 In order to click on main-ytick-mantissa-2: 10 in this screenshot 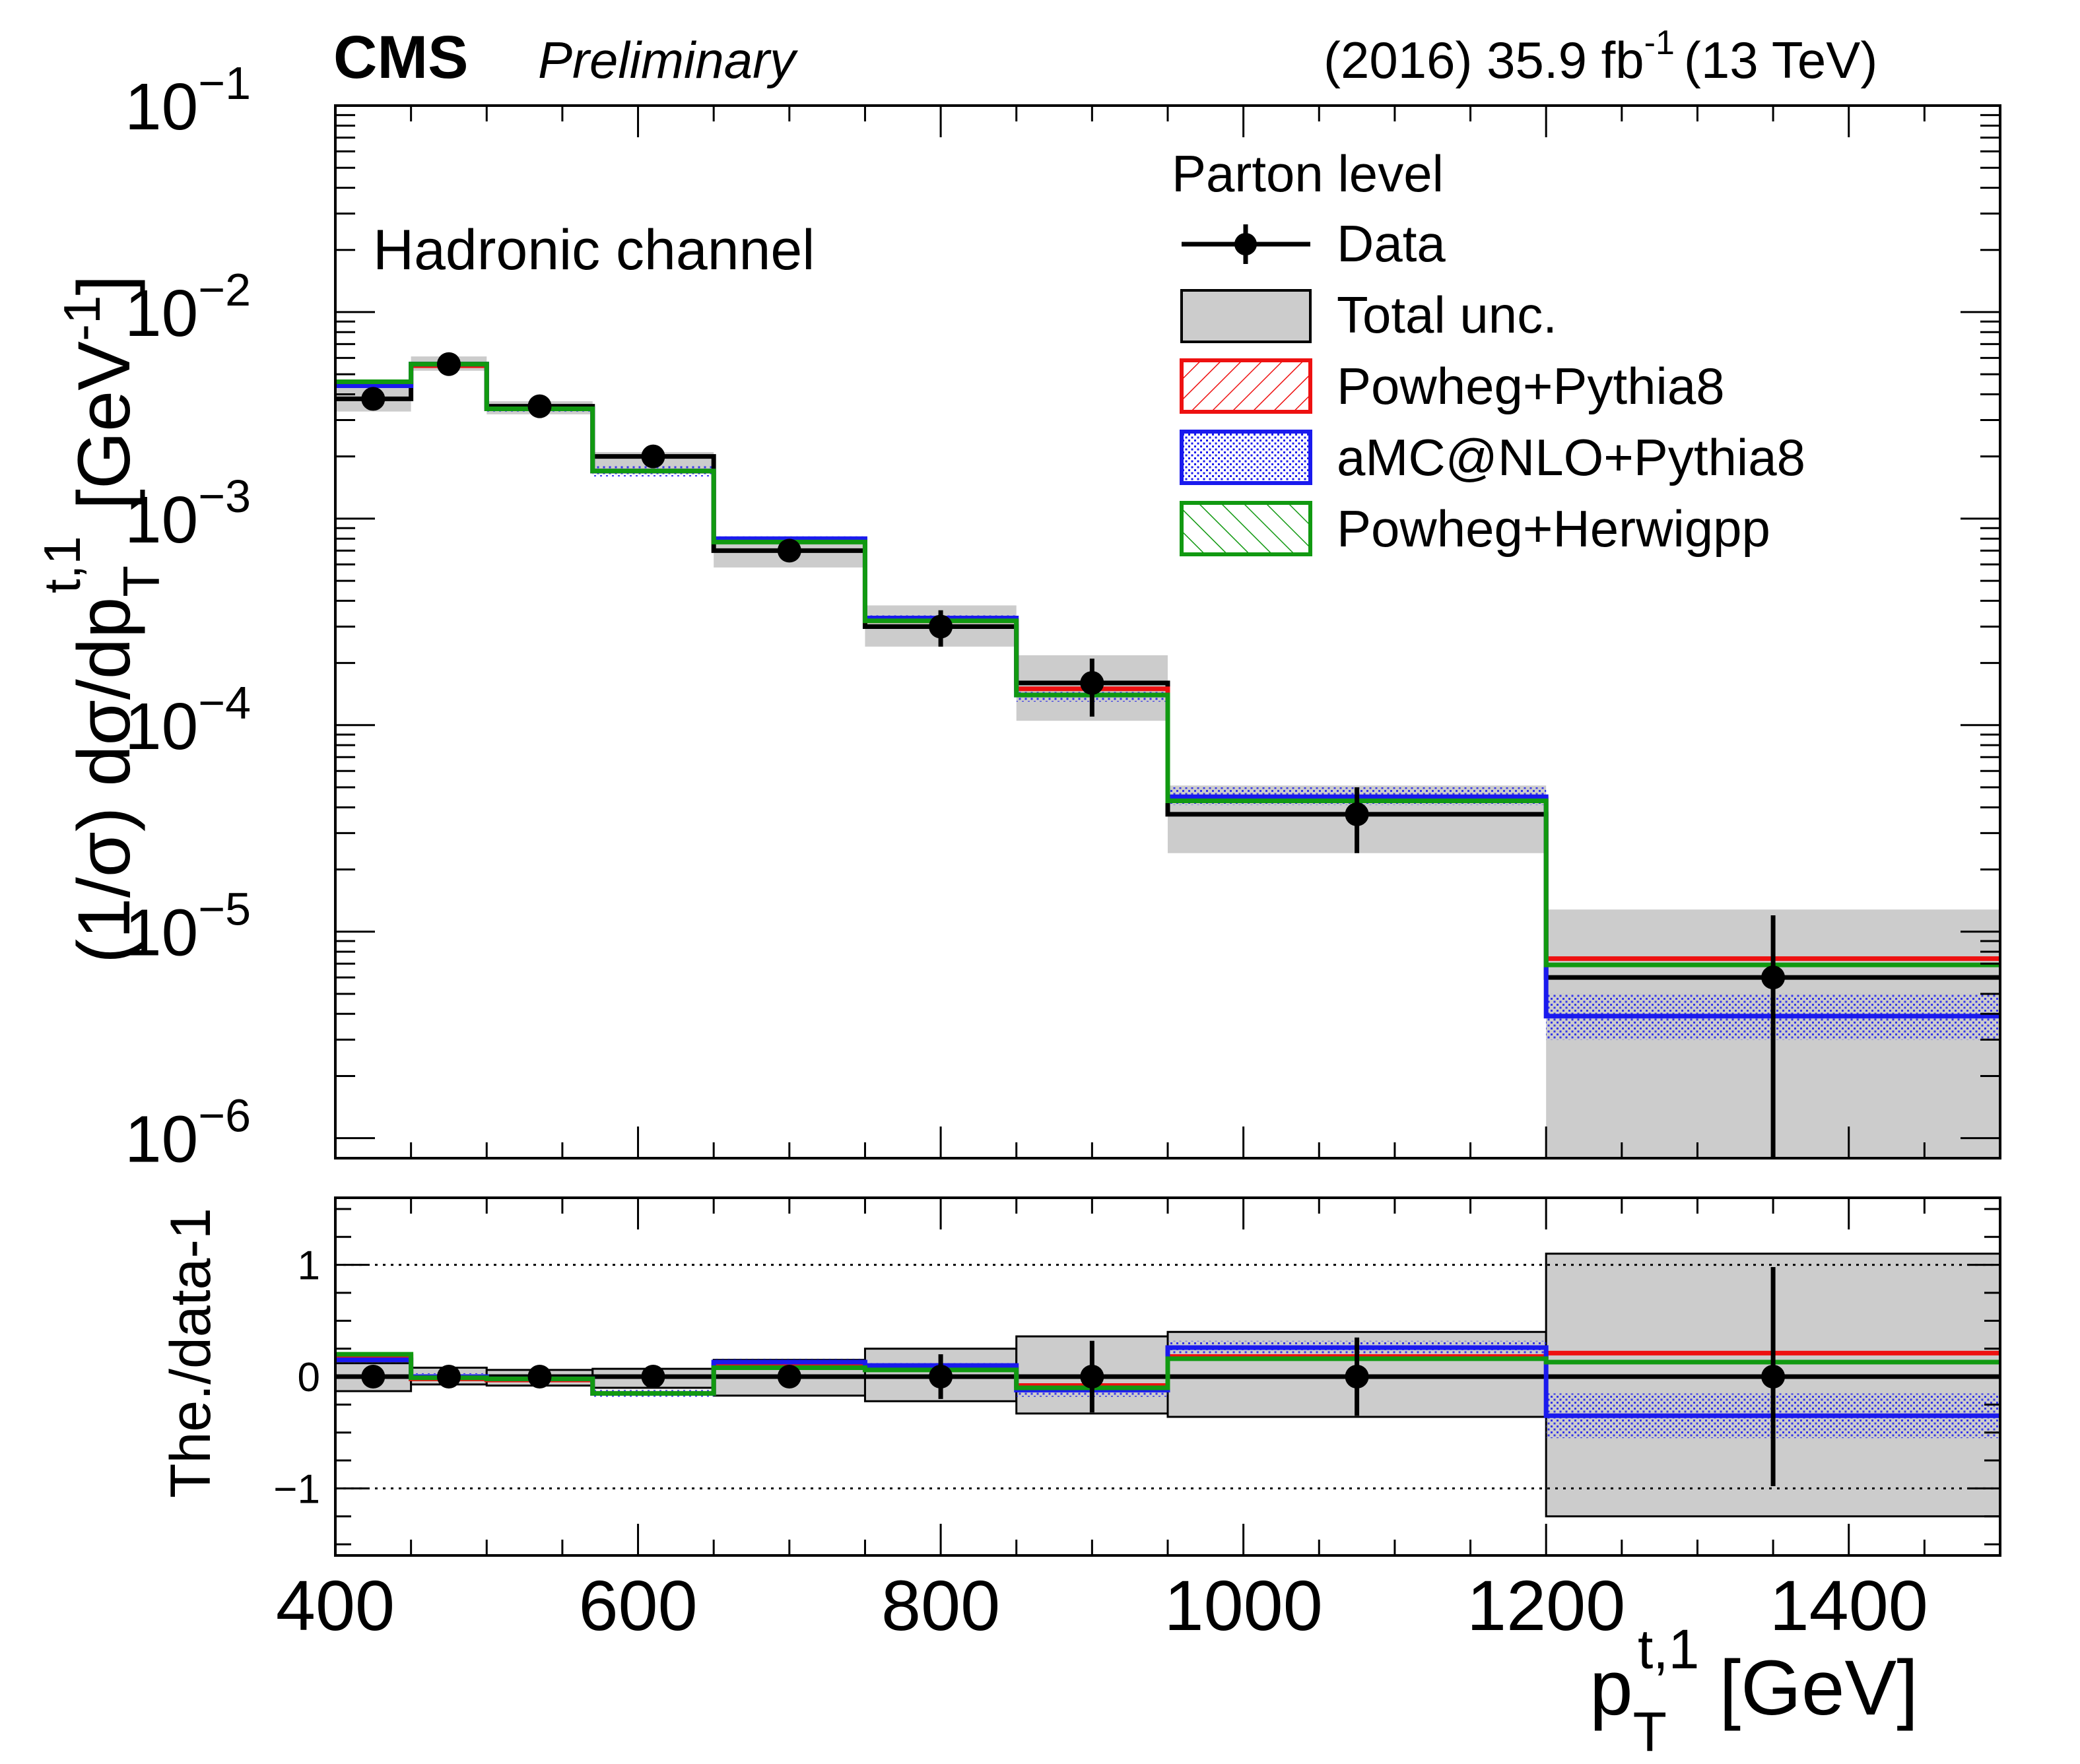, I will do `click(161, 520)`.